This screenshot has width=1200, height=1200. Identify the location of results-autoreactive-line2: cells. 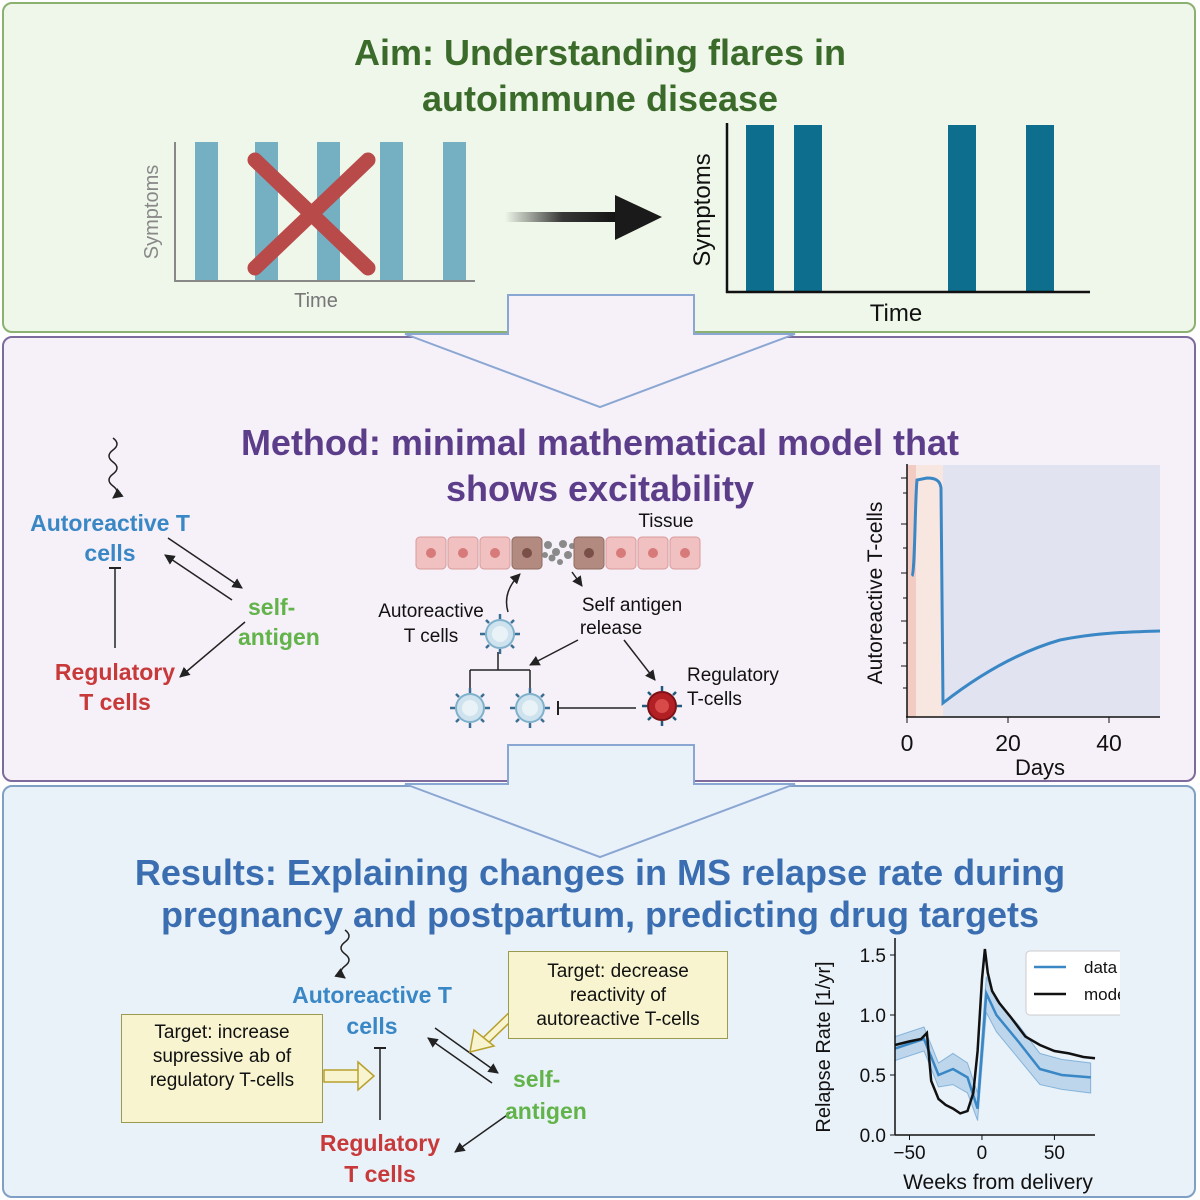
(372, 1026).